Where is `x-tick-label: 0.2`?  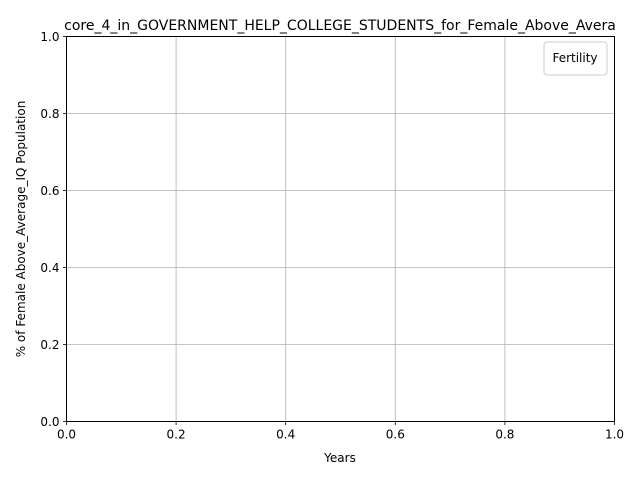 x-tick-label: 0.2 is located at coordinates (176, 435).